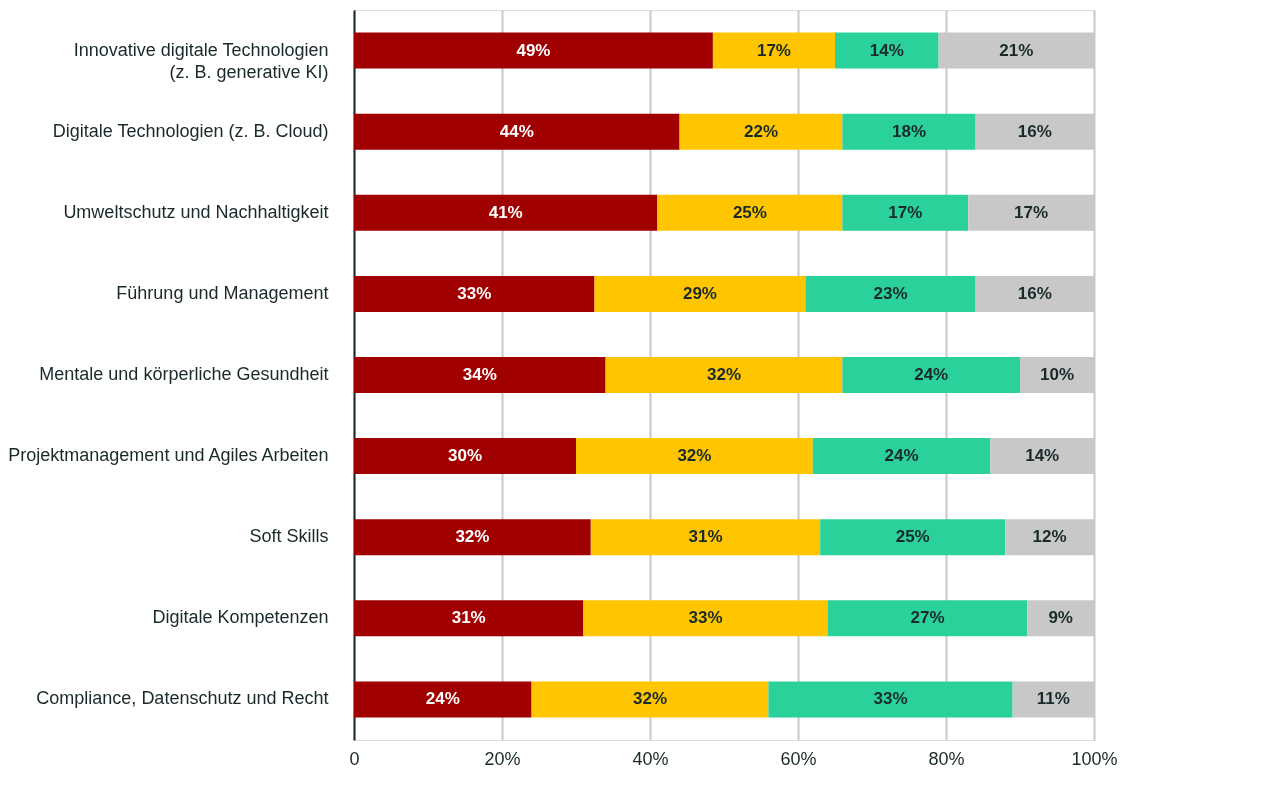 This screenshot has height=808, width=1261. Describe the element at coordinates (240, 617) in the screenshot. I see `y-tick-label: Digitale Kompetenzen` at that location.